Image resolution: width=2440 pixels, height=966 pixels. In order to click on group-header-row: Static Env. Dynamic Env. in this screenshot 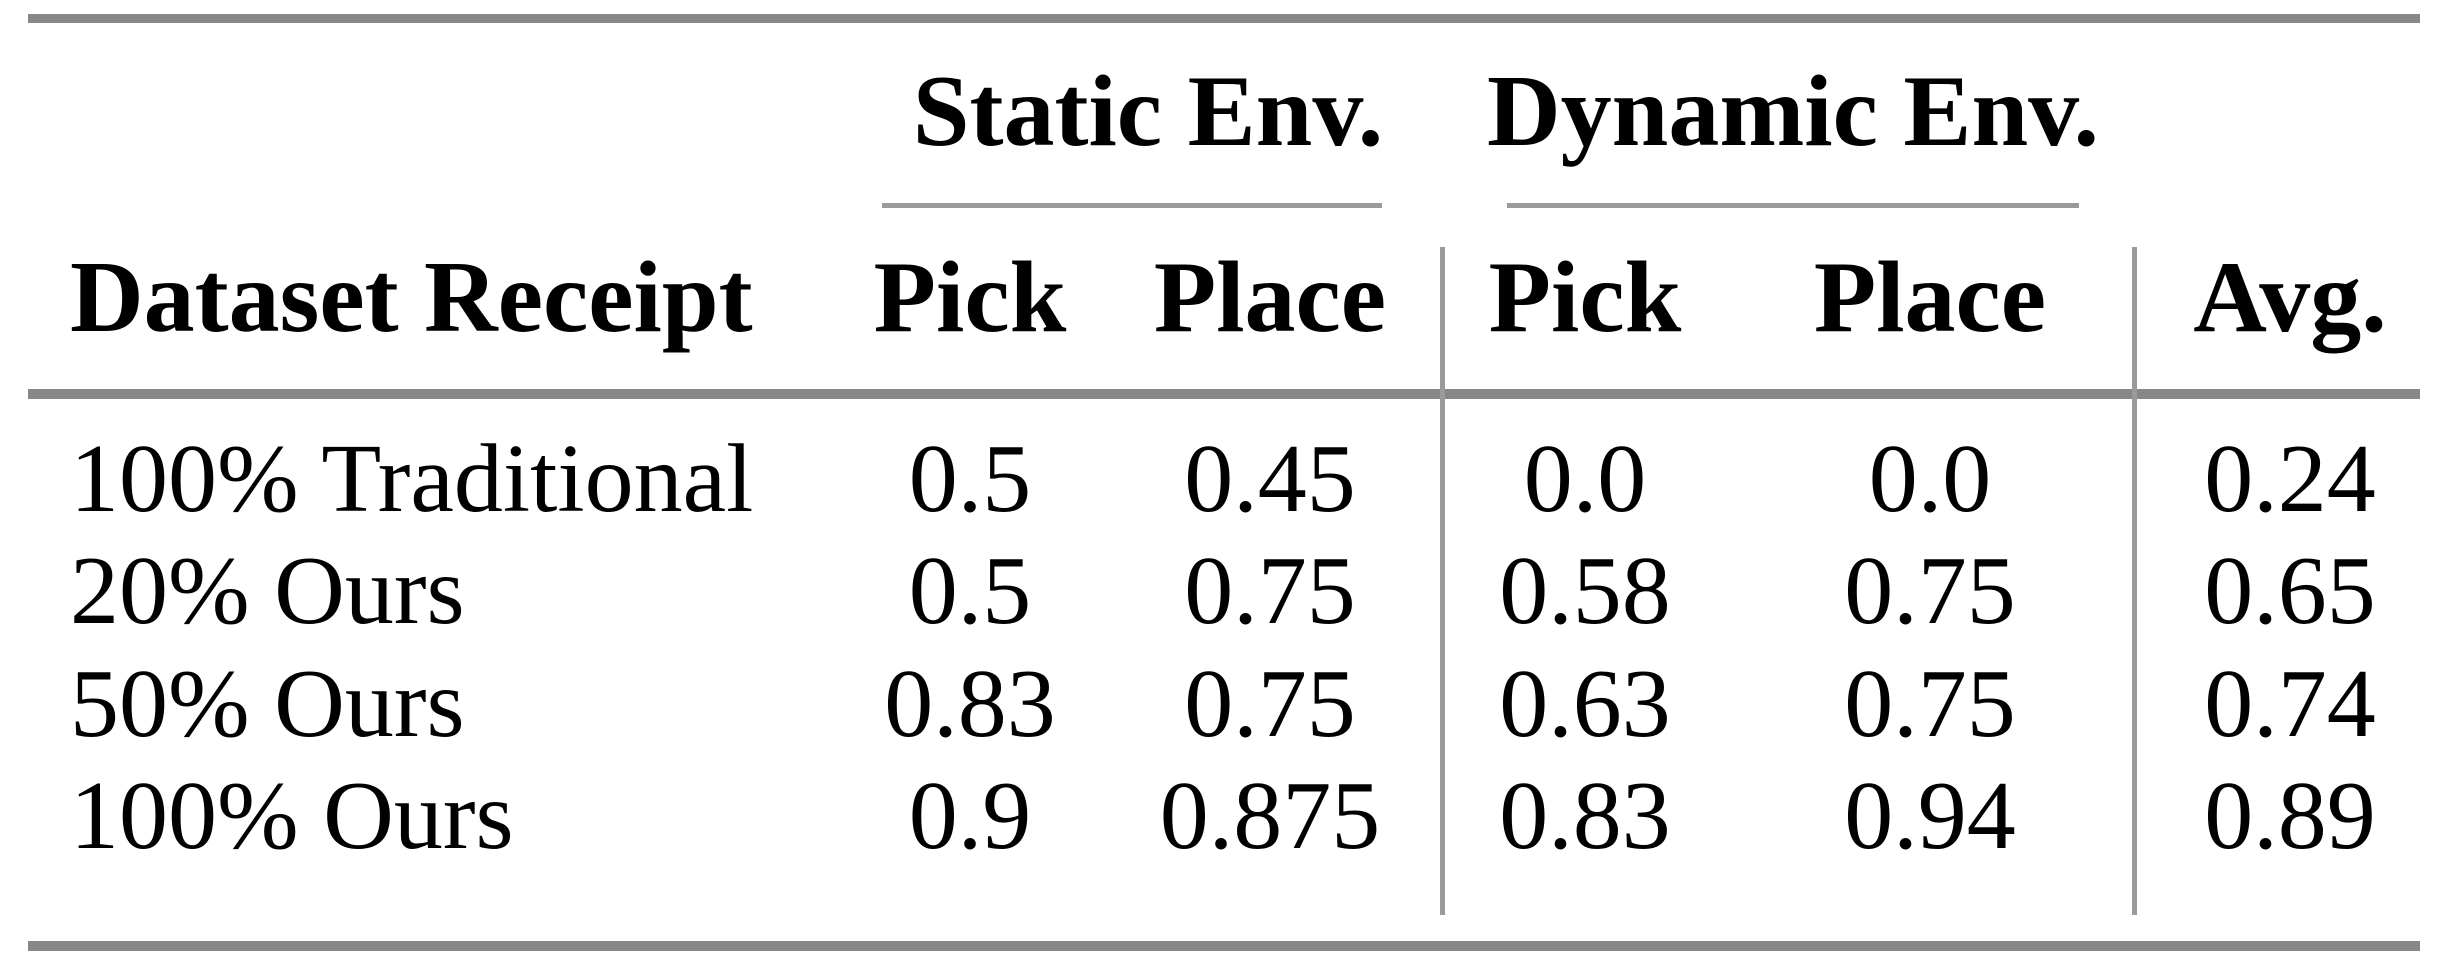, I will do `click(1220, 112)`.